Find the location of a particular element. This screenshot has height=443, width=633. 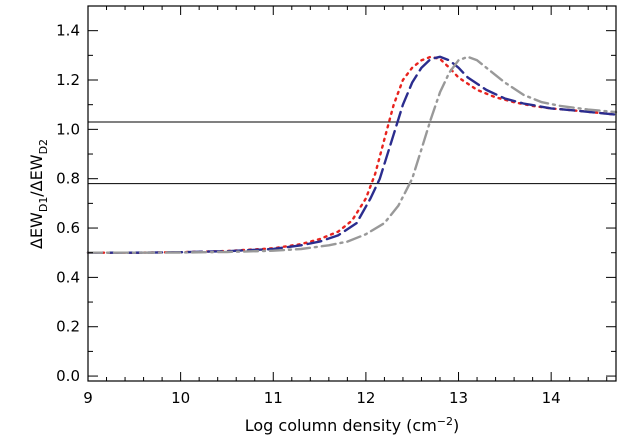

y-tick-label: 1.2 is located at coordinates (68, 80).